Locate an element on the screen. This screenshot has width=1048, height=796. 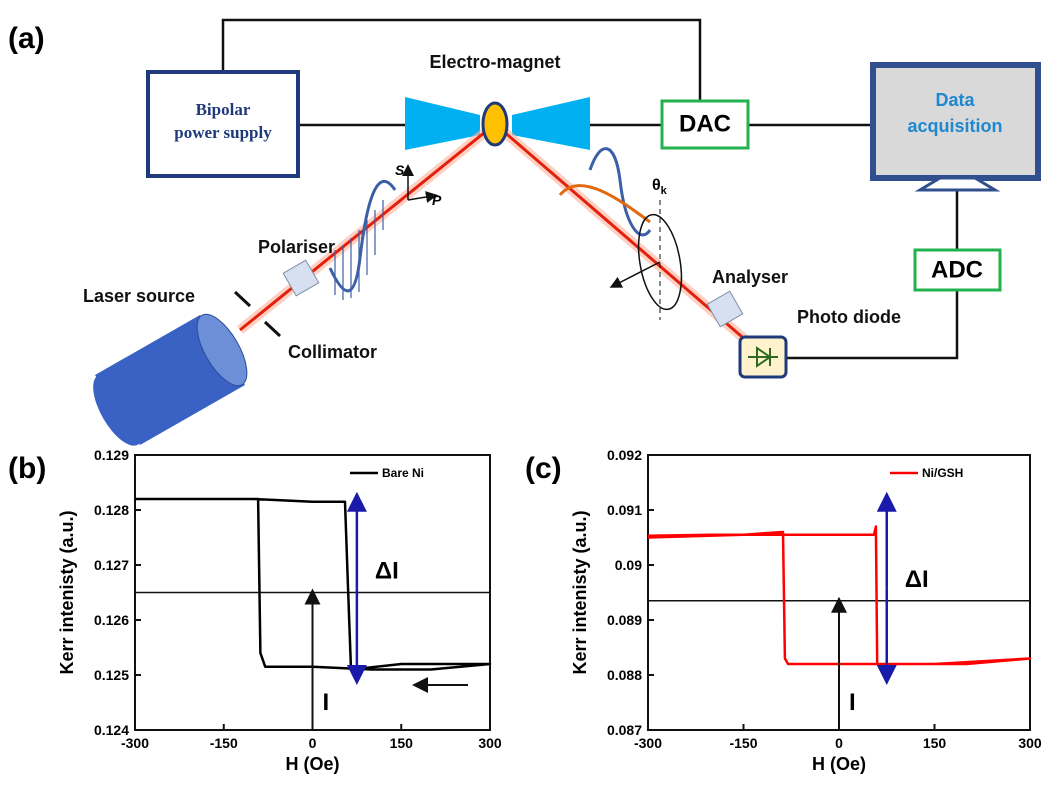
monitor is located at coordinates (955, 121).